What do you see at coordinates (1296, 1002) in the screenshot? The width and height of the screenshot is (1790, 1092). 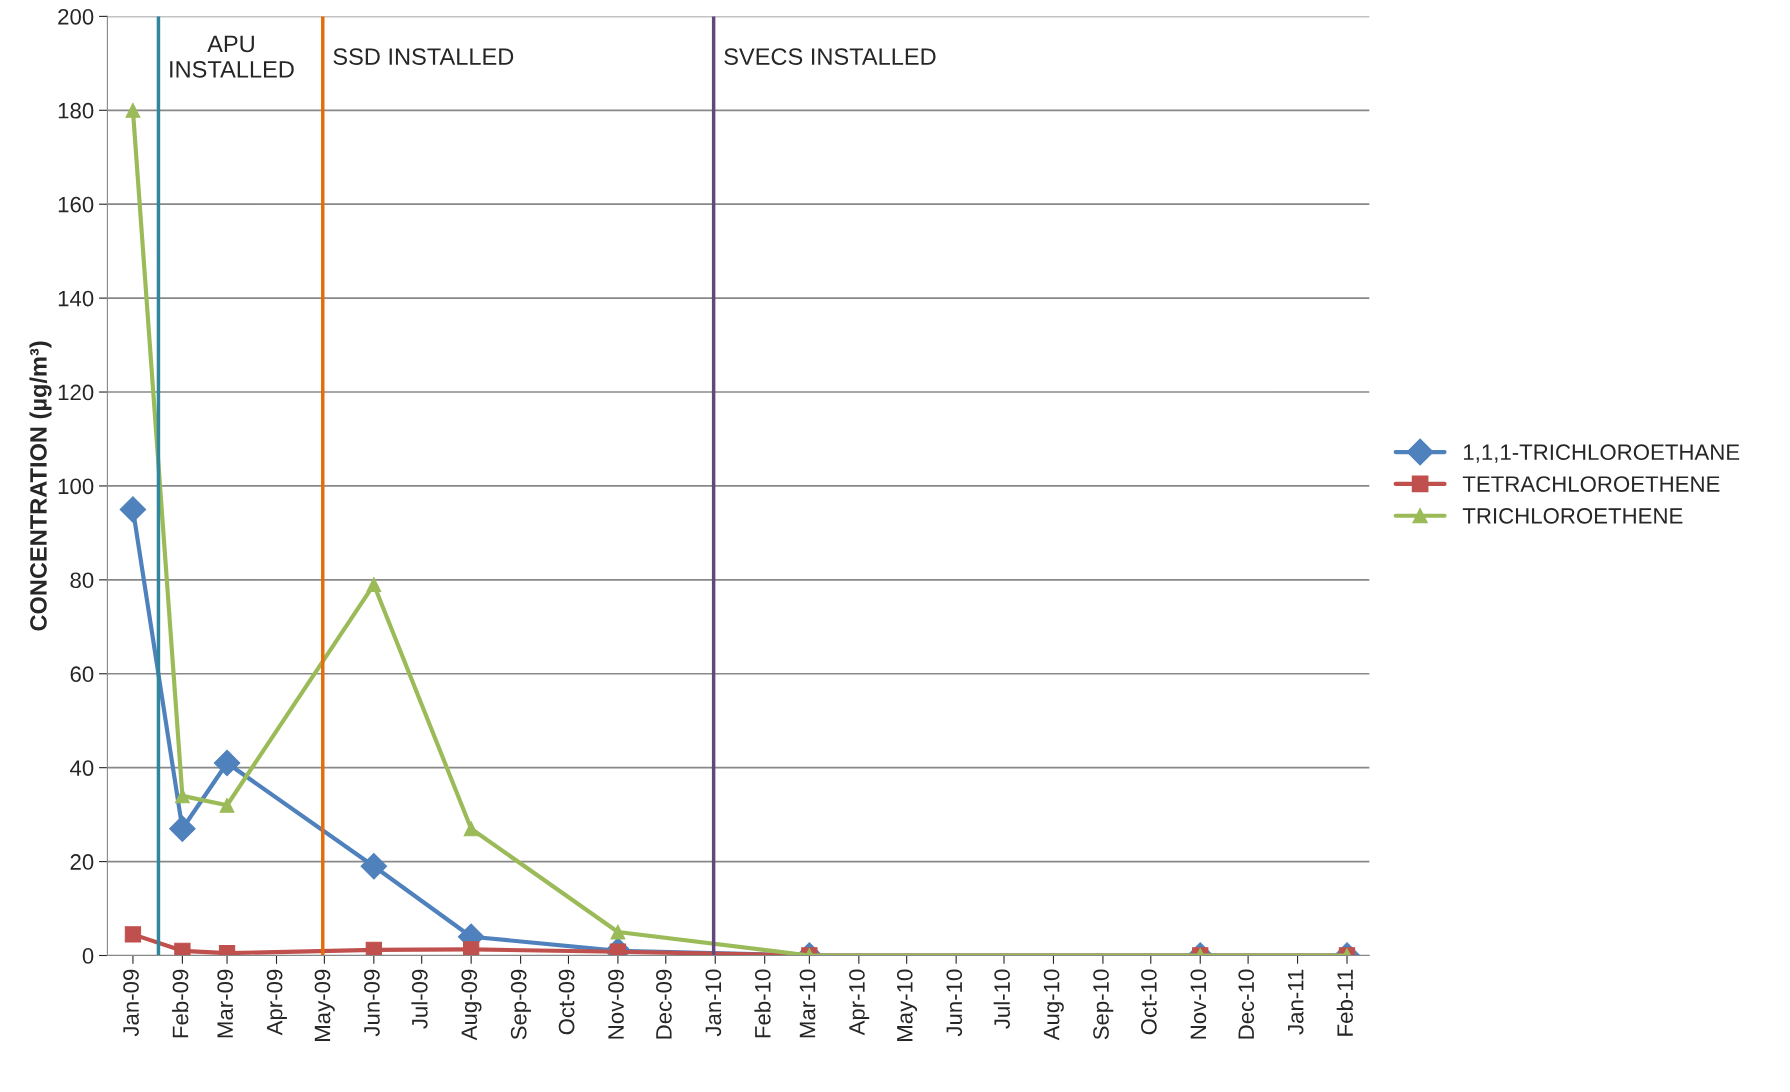 I see `x-tick-label: Jan-11` at bounding box center [1296, 1002].